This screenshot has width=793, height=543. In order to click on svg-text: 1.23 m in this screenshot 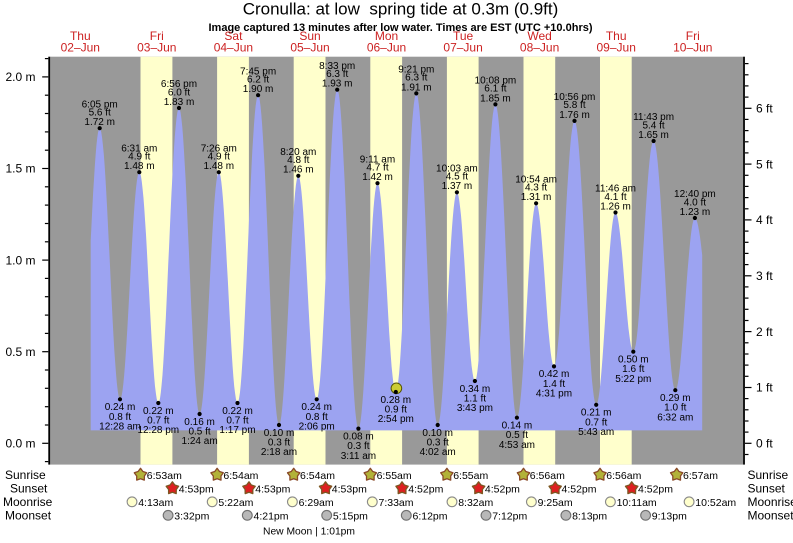, I will do `click(695, 212)`.